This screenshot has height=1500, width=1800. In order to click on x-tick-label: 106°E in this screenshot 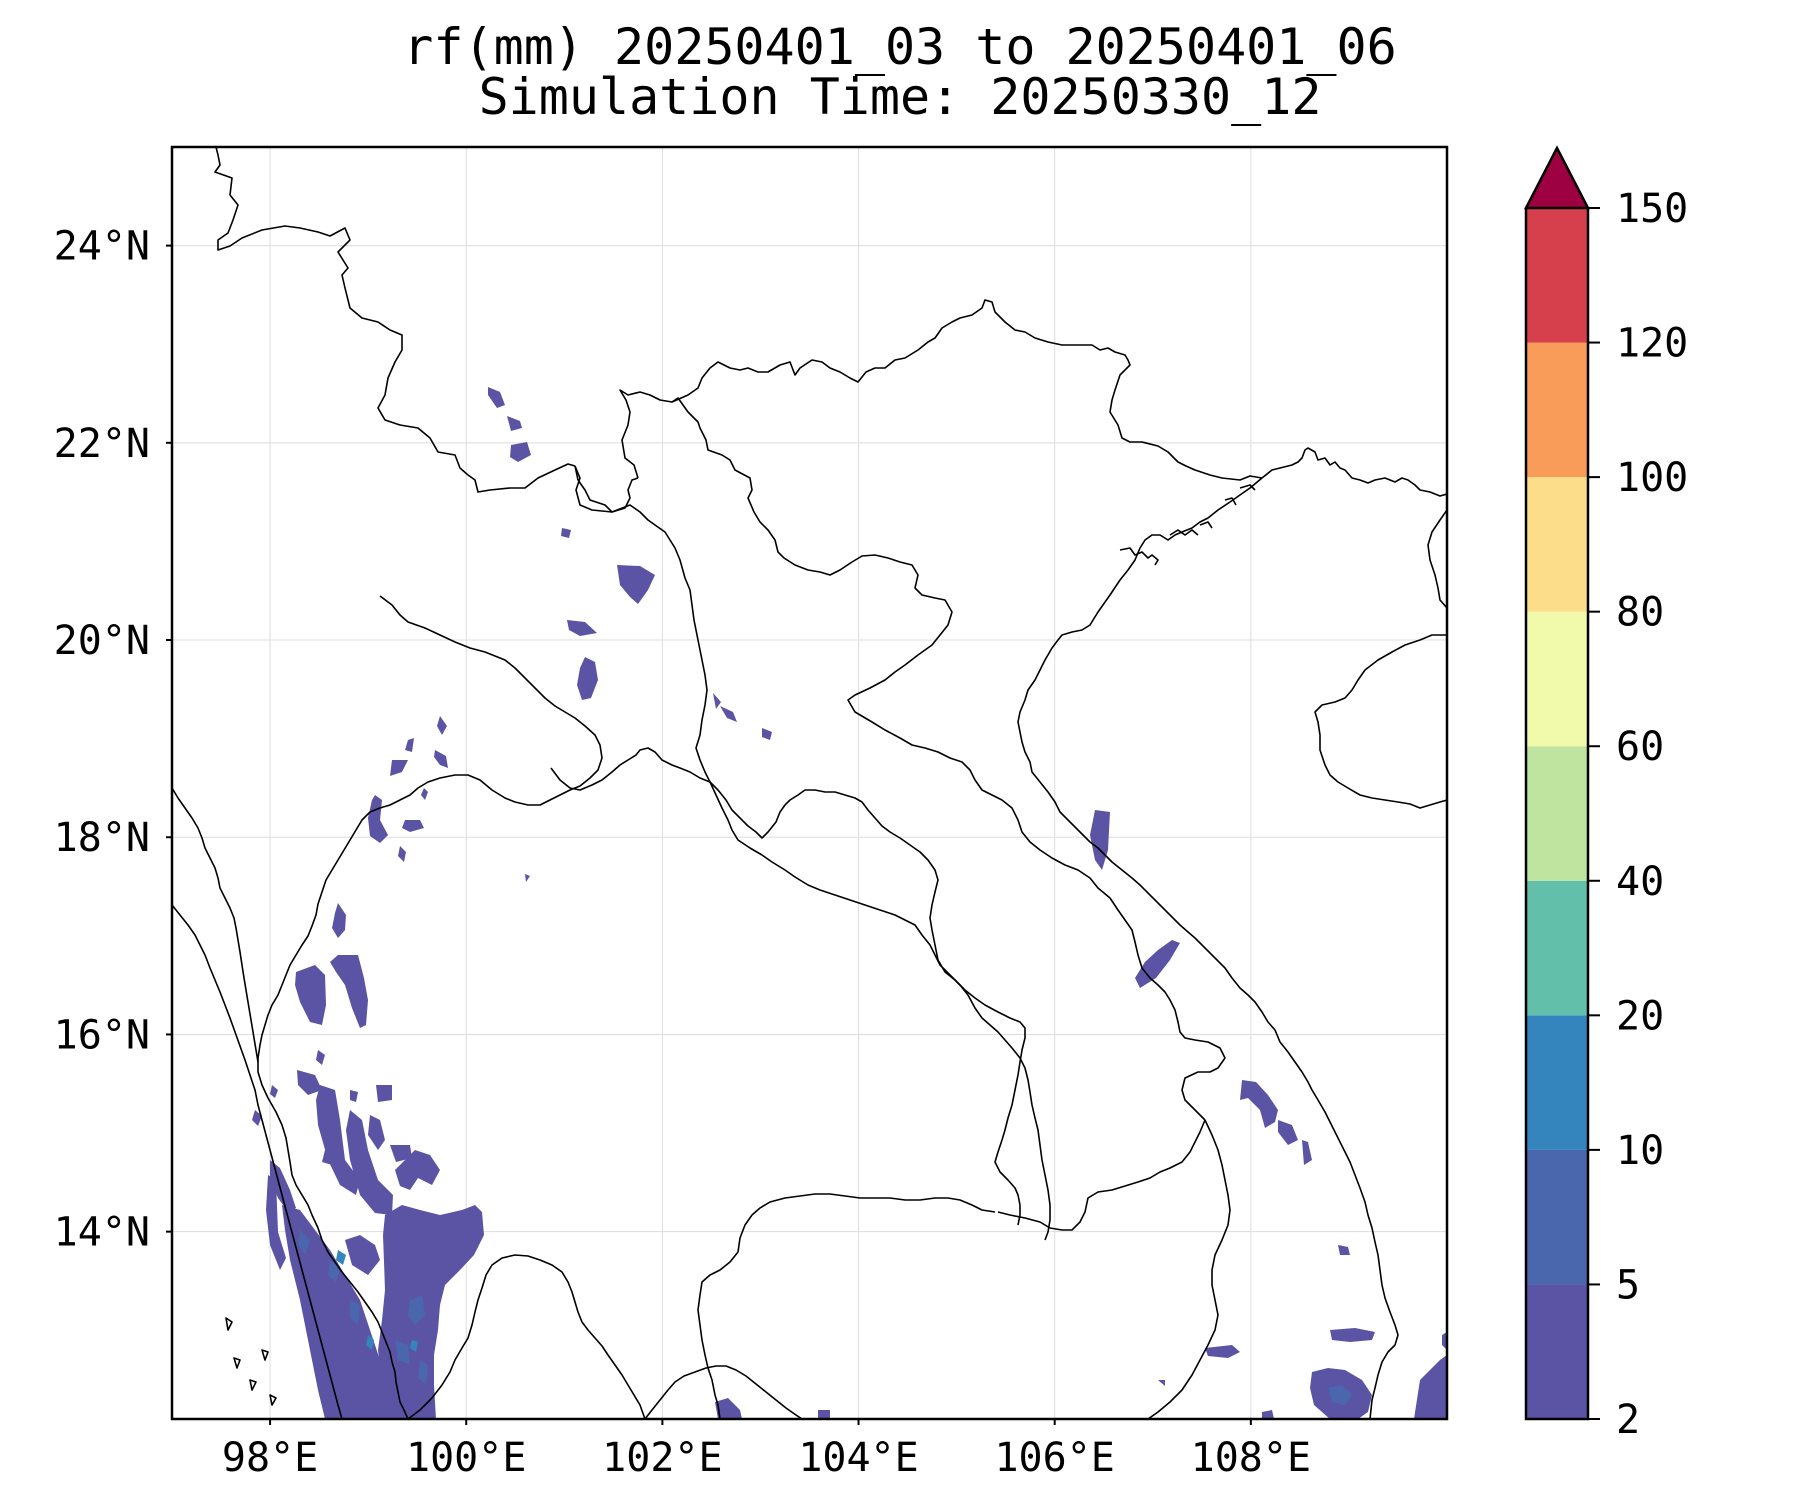, I will do `click(1054, 1458)`.